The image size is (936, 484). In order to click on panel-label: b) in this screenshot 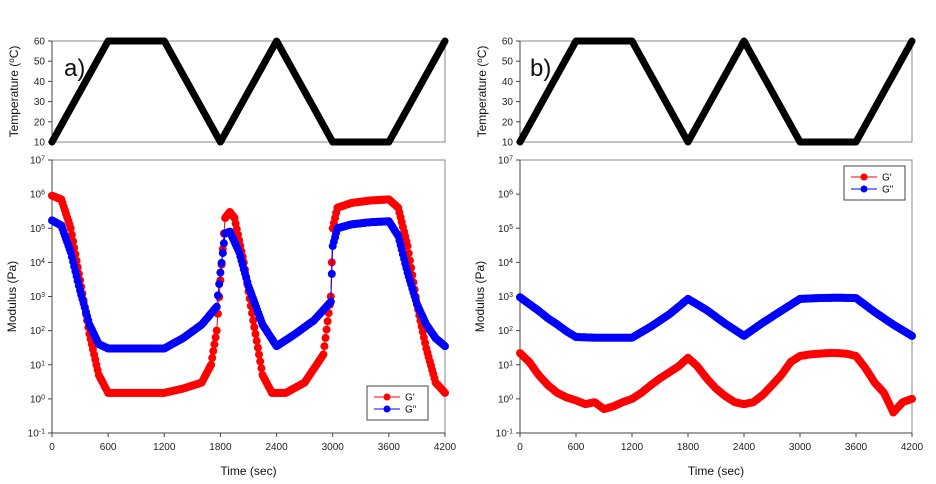, I will do `click(540, 68)`.